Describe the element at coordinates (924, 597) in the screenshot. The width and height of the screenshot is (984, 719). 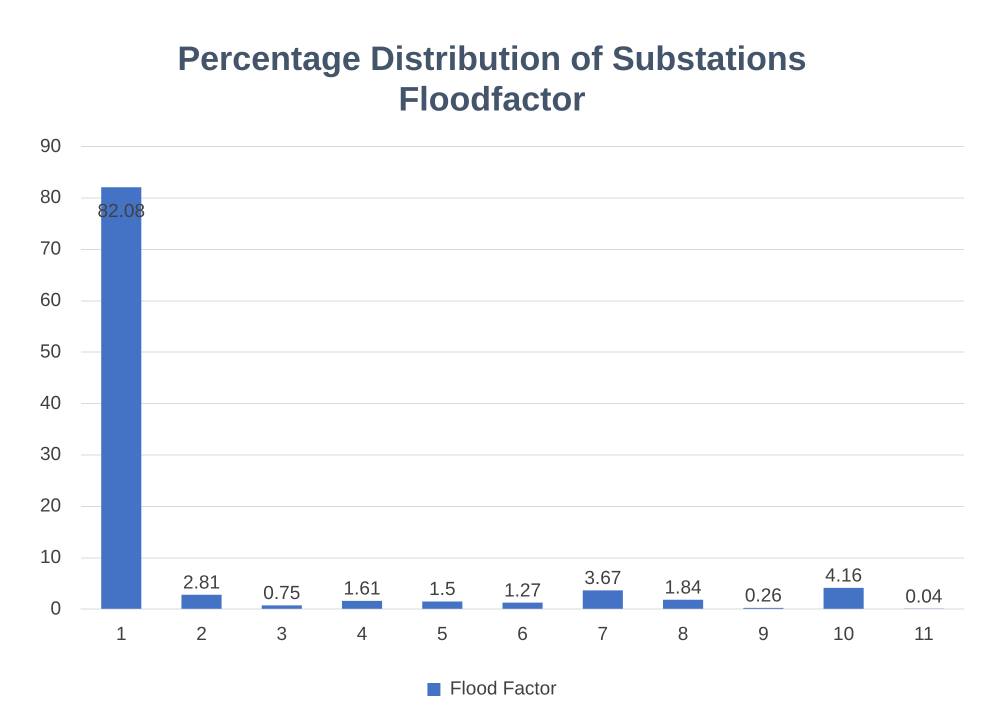
I see `data-label: 0.04` at that location.